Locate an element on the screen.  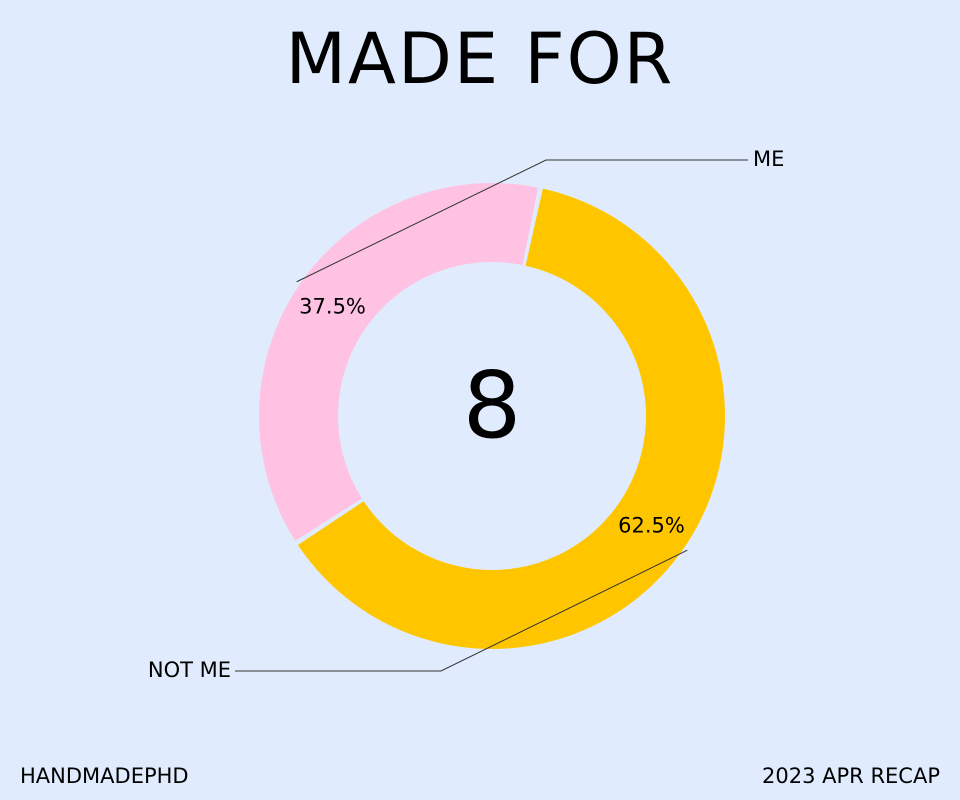
pct-label-me: 37.5% is located at coordinates (332, 306).